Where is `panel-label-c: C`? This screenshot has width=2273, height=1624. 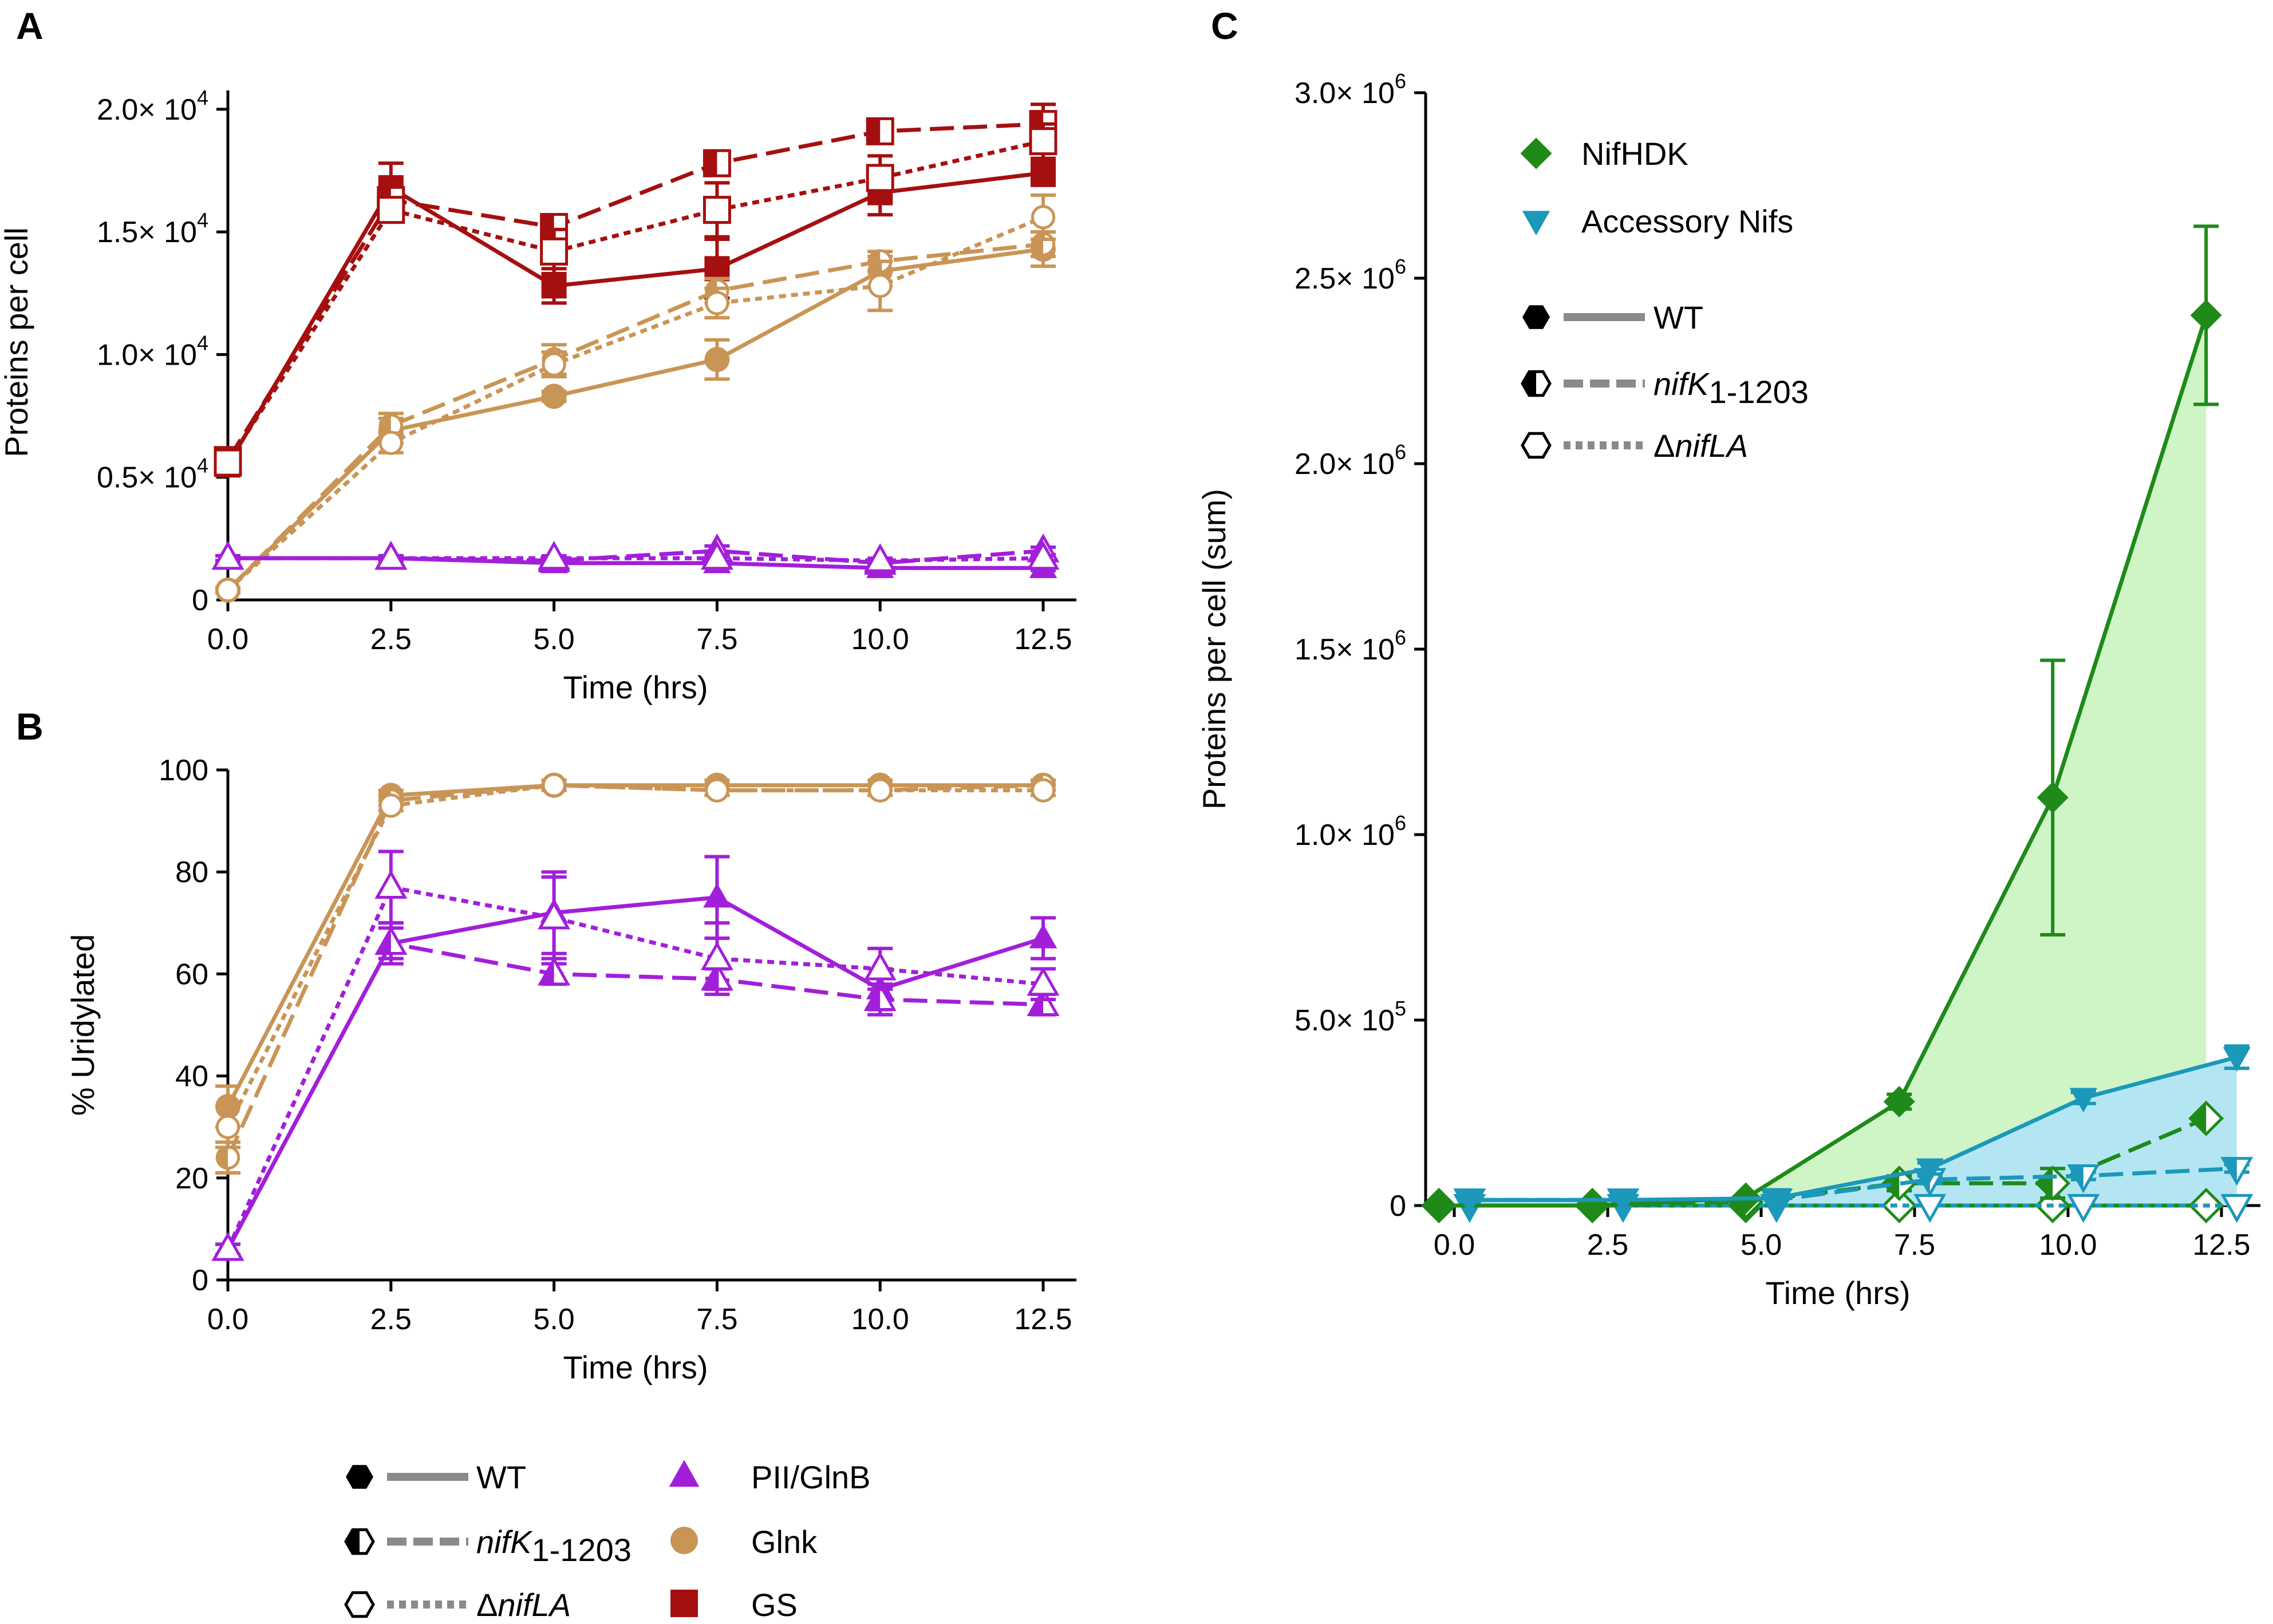
panel-label-c: C is located at coordinates (1224, 26).